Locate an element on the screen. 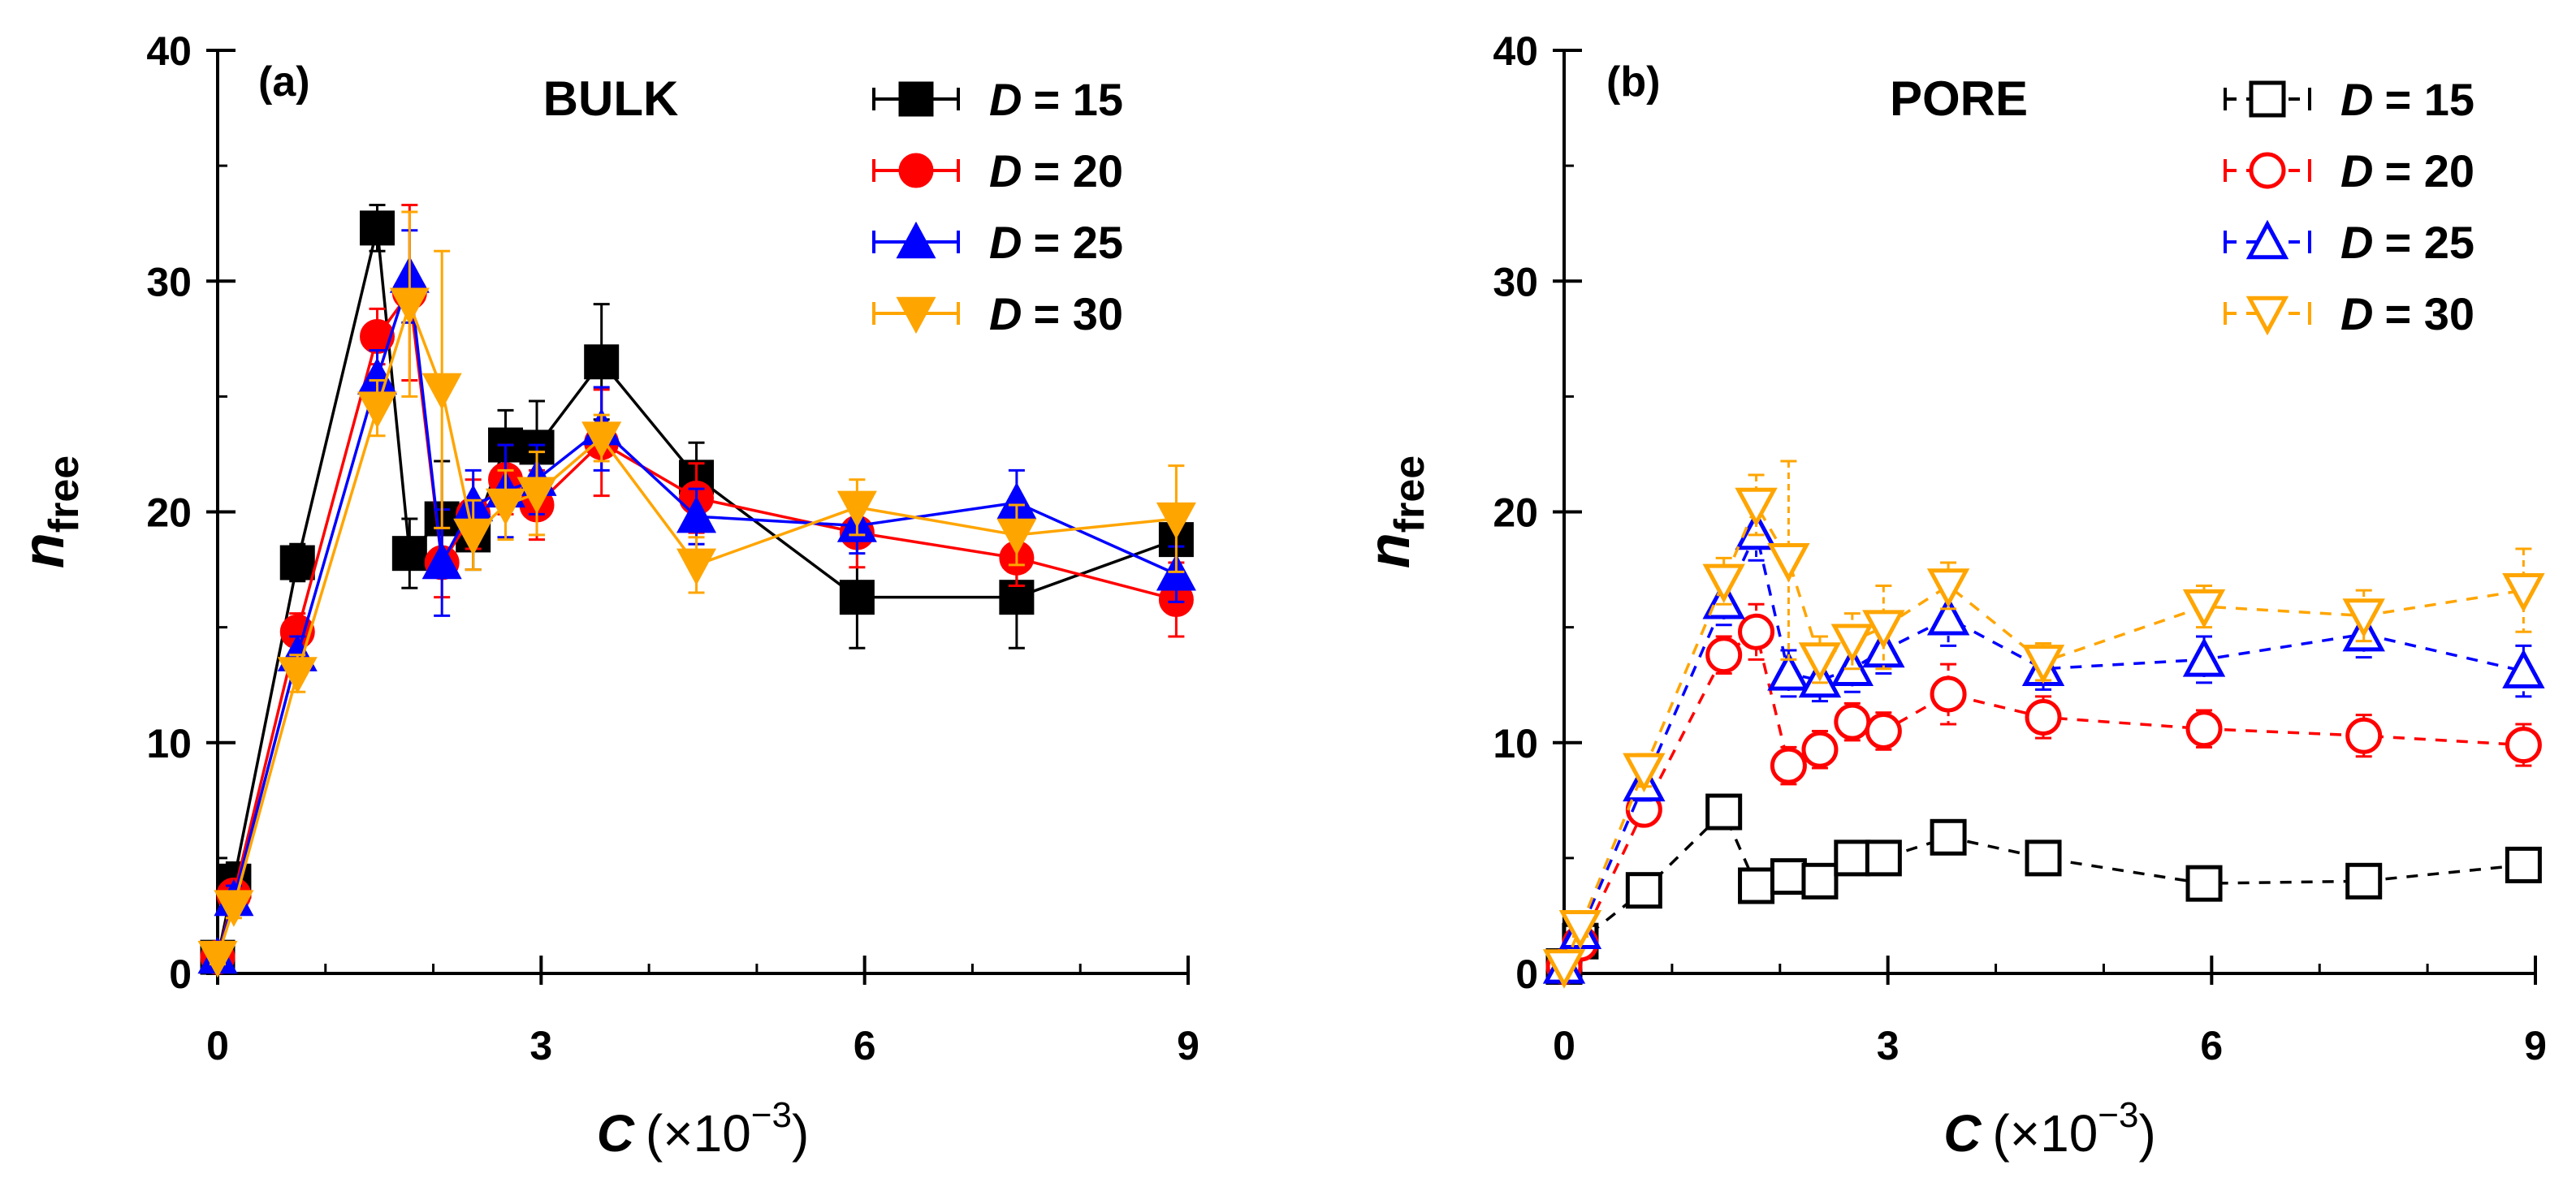  legend-label-value: = 25 is located at coordinates (2429, 242).